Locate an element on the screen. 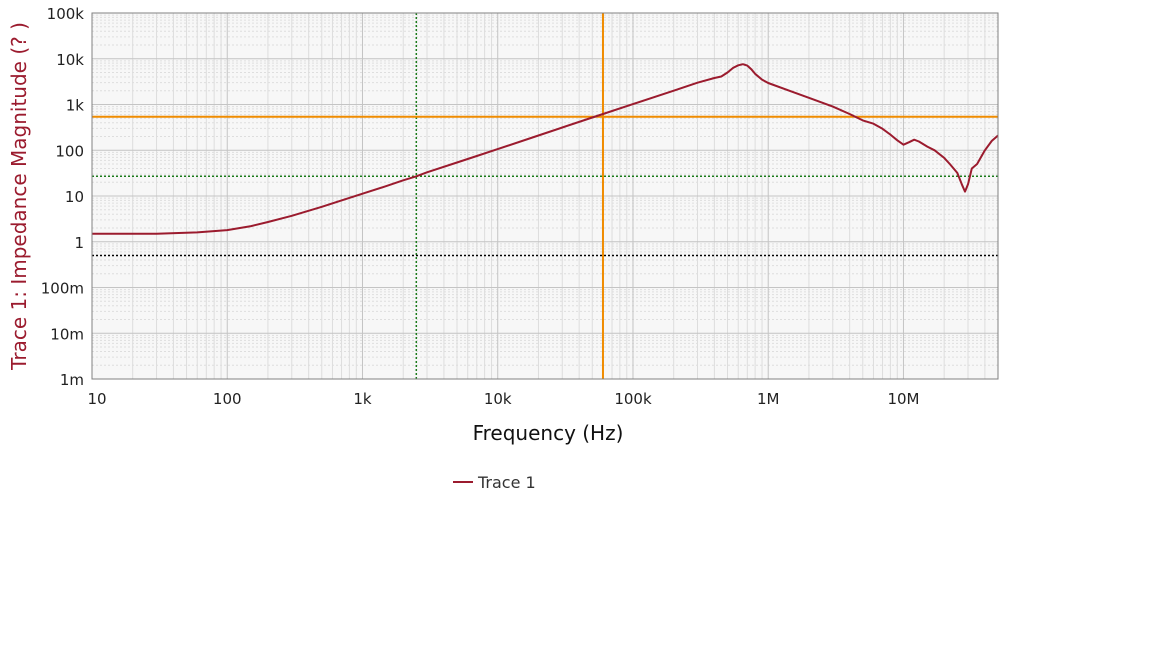 Image resolution: width=1152 pixels, height=652 pixels. x-axis-label: Frequency (Hz) is located at coordinates (548, 433).